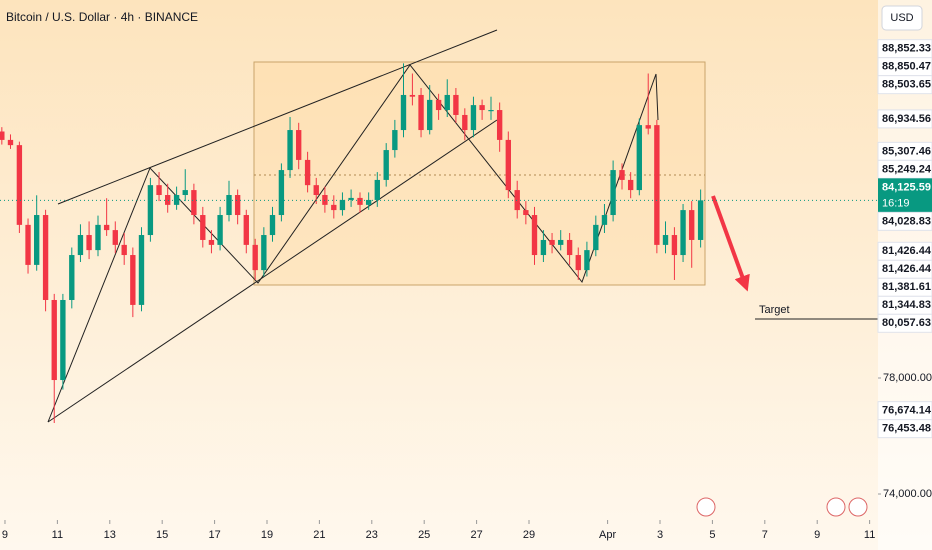 This screenshot has height=550, width=932. What do you see at coordinates (162, 535) in the screenshot?
I see `x-tick-label: 15` at bounding box center [162, 535].